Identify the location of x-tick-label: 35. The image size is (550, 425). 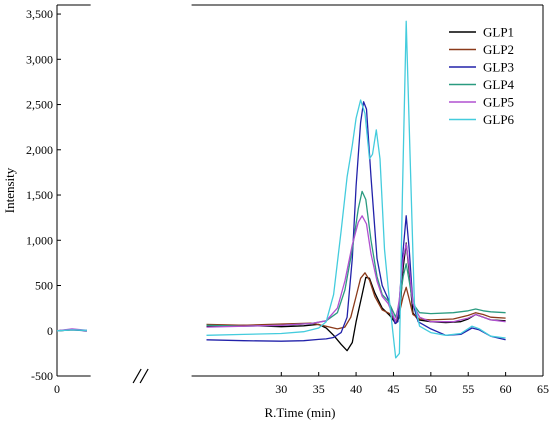
(319, 389).